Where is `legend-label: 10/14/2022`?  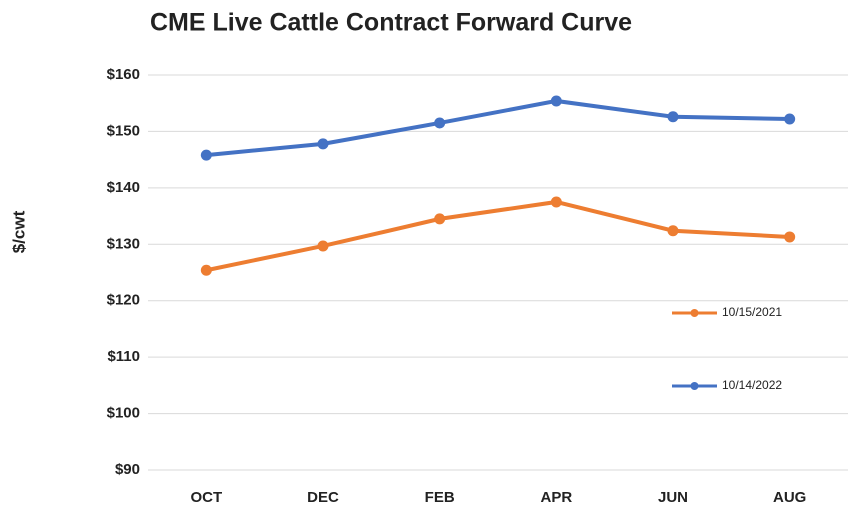 legend-label: 10/14/2022 is located at coordinates (752, 385).